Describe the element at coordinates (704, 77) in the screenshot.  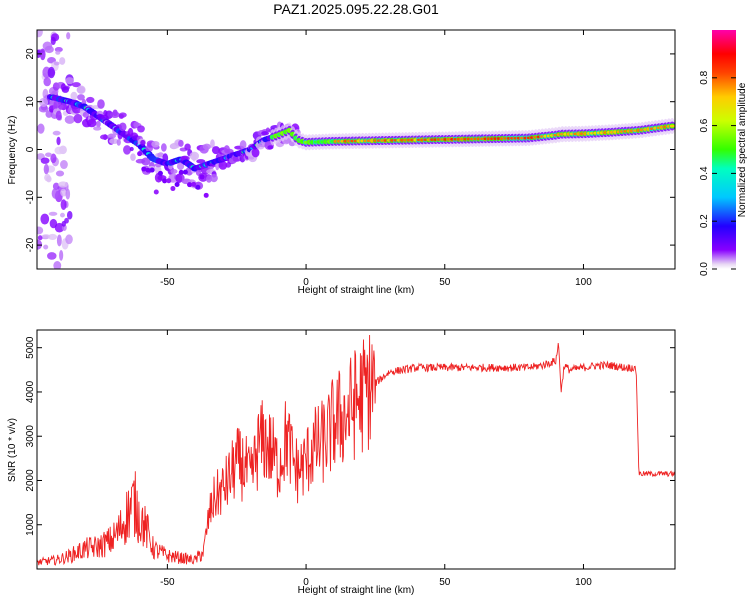
I see `colorbar-tick-label: 0.8` at that location.